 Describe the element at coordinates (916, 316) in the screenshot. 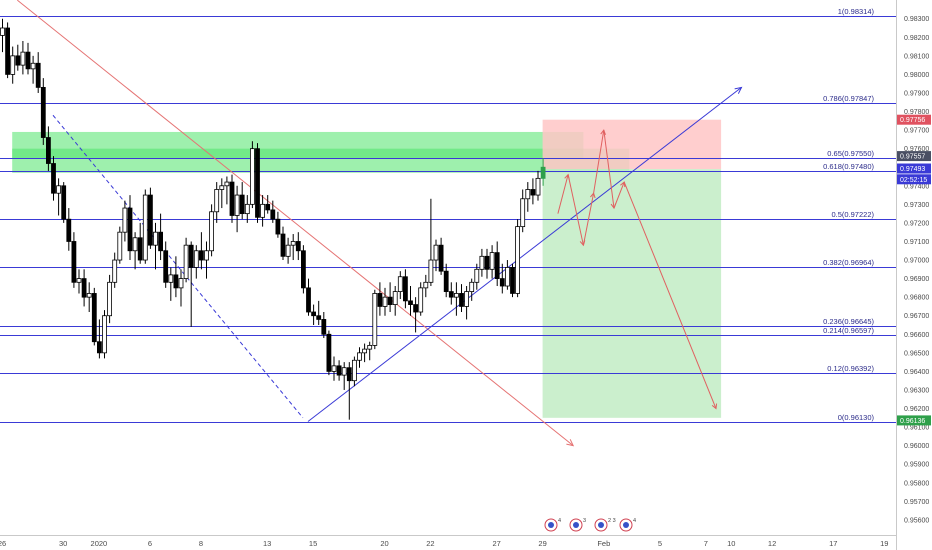

I see `price-tick-label: 0.96700` at that location.